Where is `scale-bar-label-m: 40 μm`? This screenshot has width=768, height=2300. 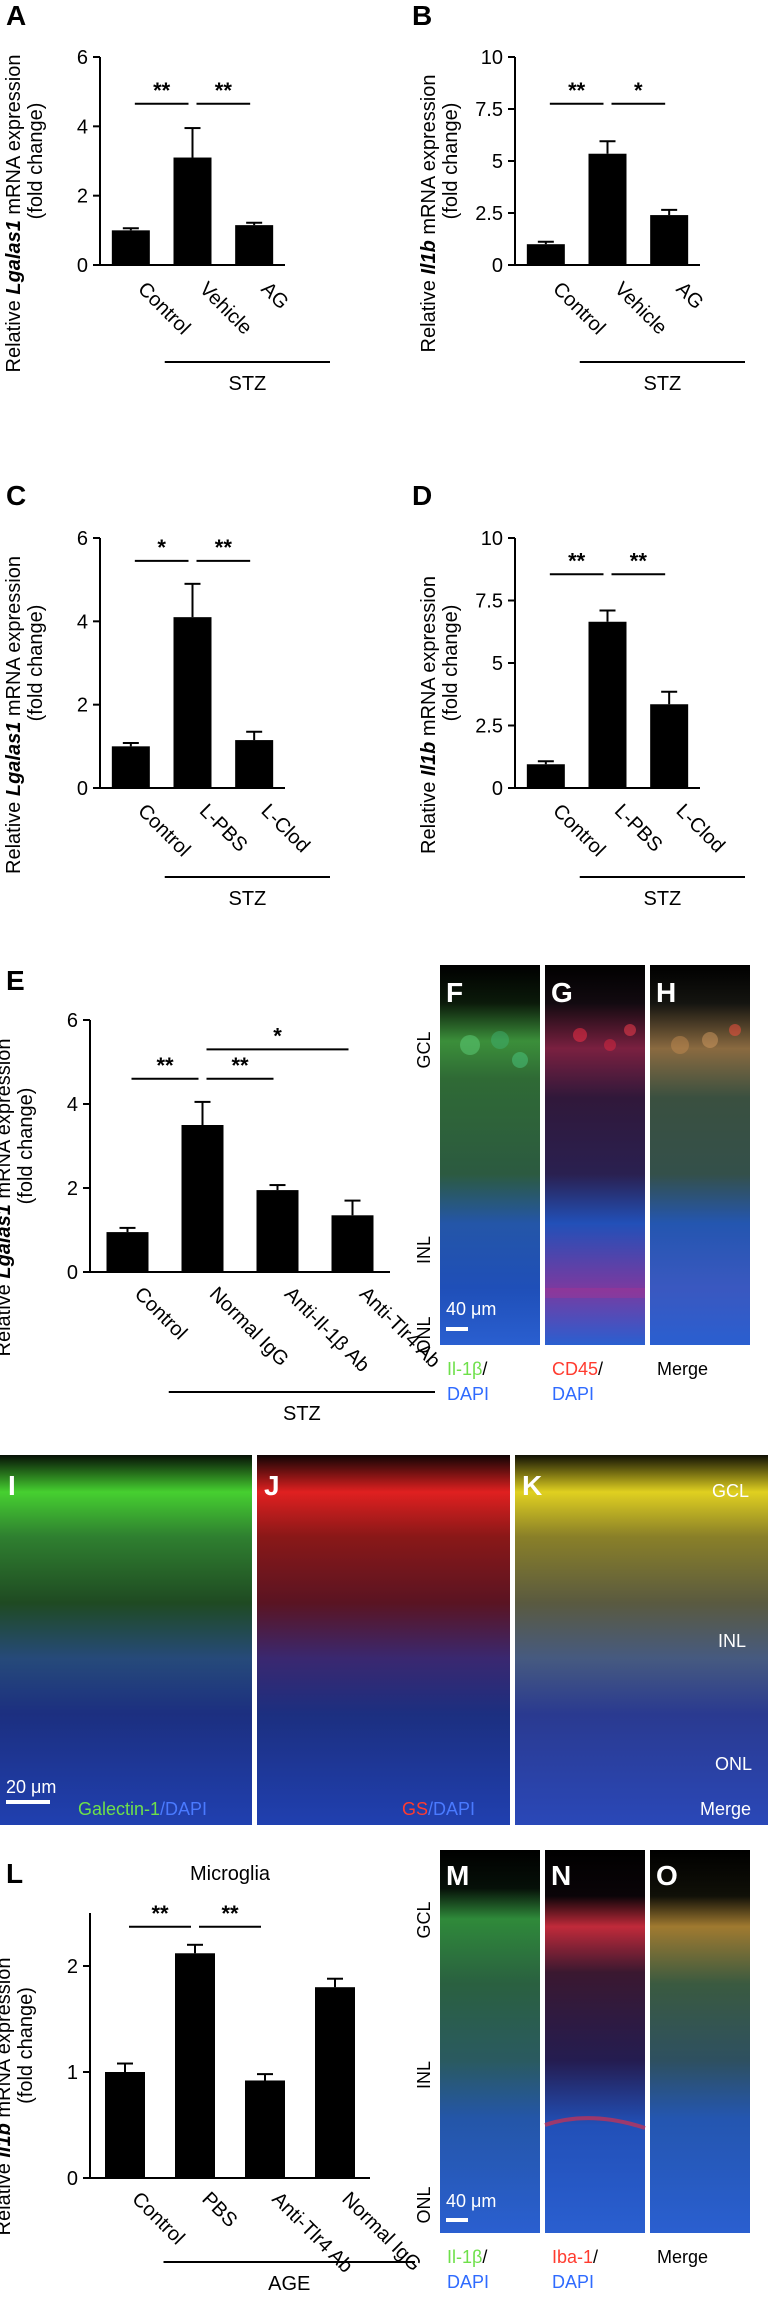 scale-bar-label-m: 40 μm is located at coordinates (471, 2201).